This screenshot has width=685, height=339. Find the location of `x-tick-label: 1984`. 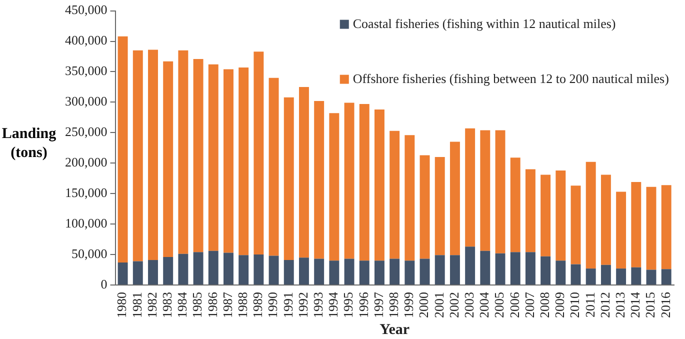

x-tick-label: 1984 is located at coordinates (182, 305).